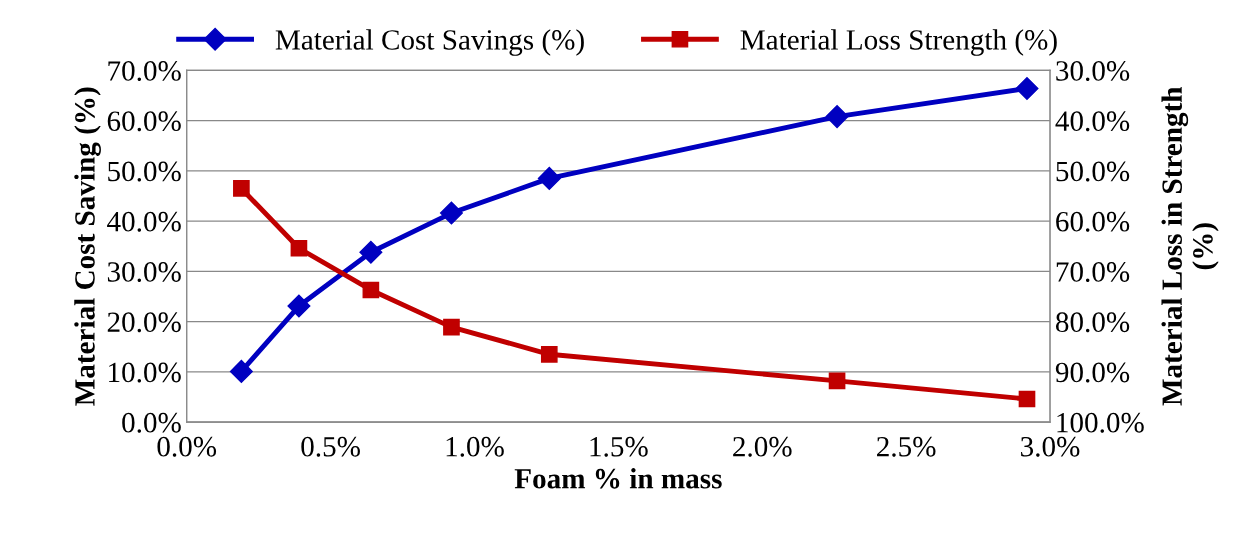 The image size is (1253, 533). What do you see at coordinates (1100, 422) in the screenshot?
I see `y2-tick-label: 100.0%` at bounding box center [1100, 422].